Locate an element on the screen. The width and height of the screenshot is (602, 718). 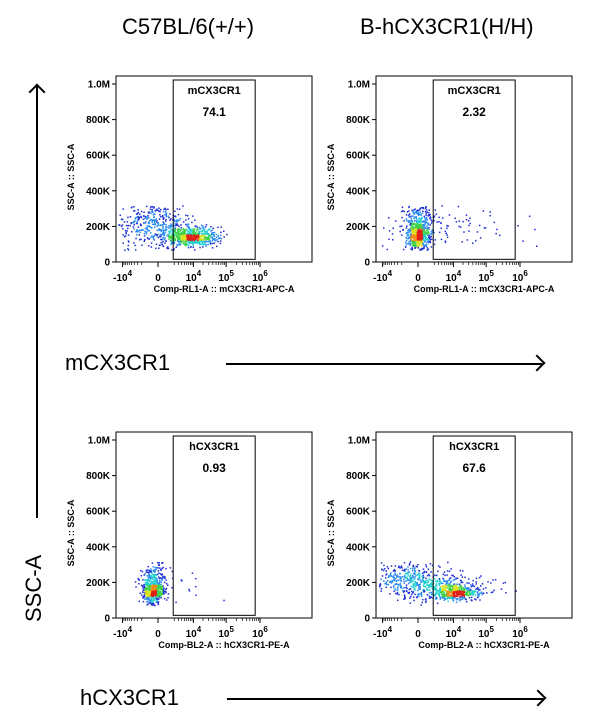
column-title-wildtype: C57BL/6(+/+) is located at coordinates (188, 26).